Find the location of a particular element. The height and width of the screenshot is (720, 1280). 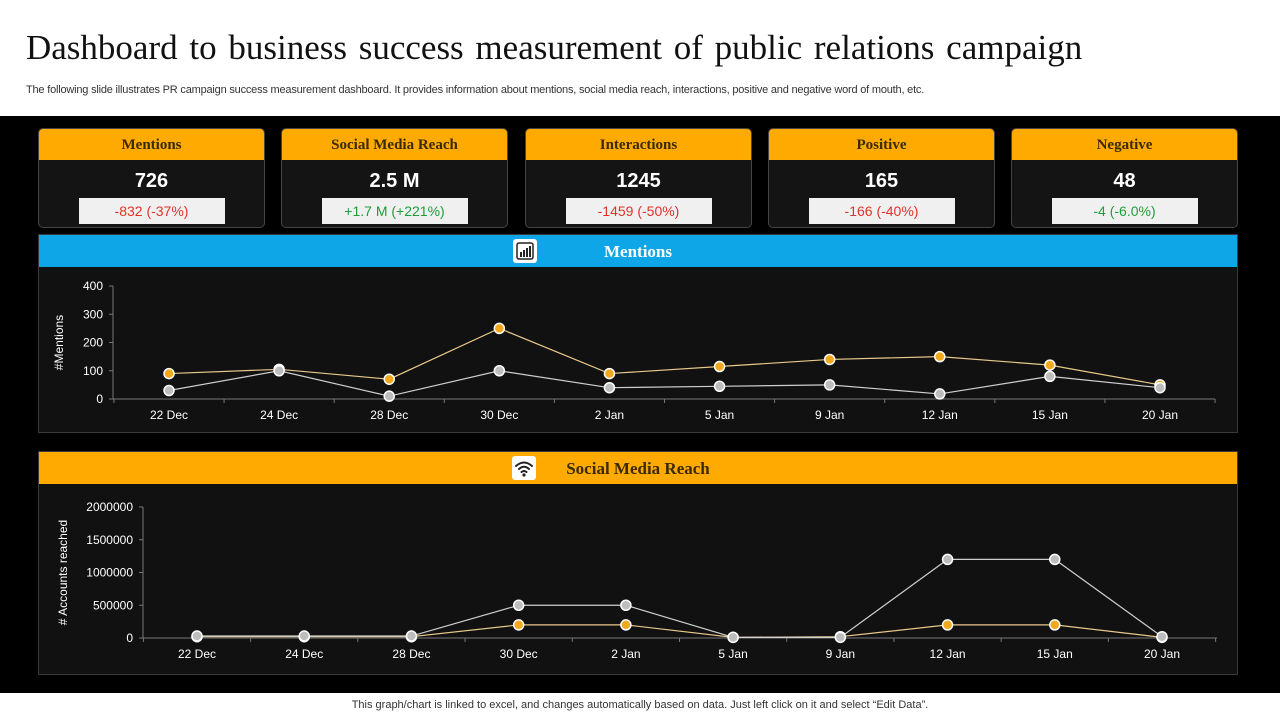

kpi-delta: -4 (-6.0%) is located at coordinates (1124, 211).